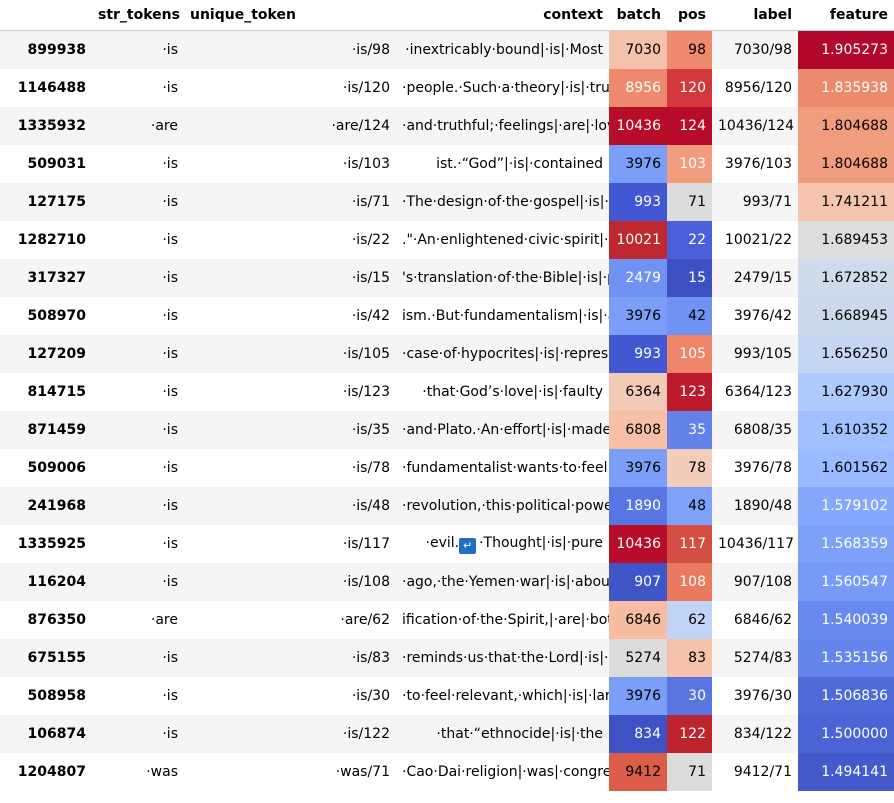  What do you see at coordinates (638, 506) in the screenshot?
I see `cell-batch: 1890` at bounding box center [638, 506].